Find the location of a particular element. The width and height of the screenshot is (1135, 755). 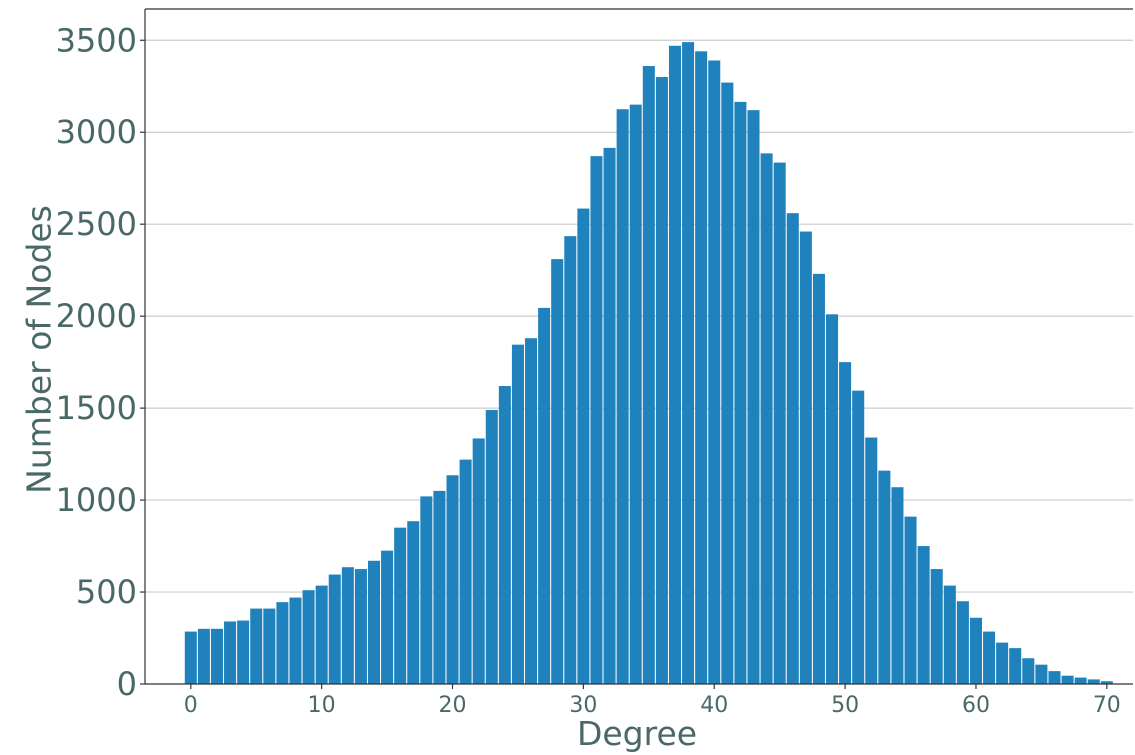

x-tick-label: 50 is located at coordinates (845, 705).